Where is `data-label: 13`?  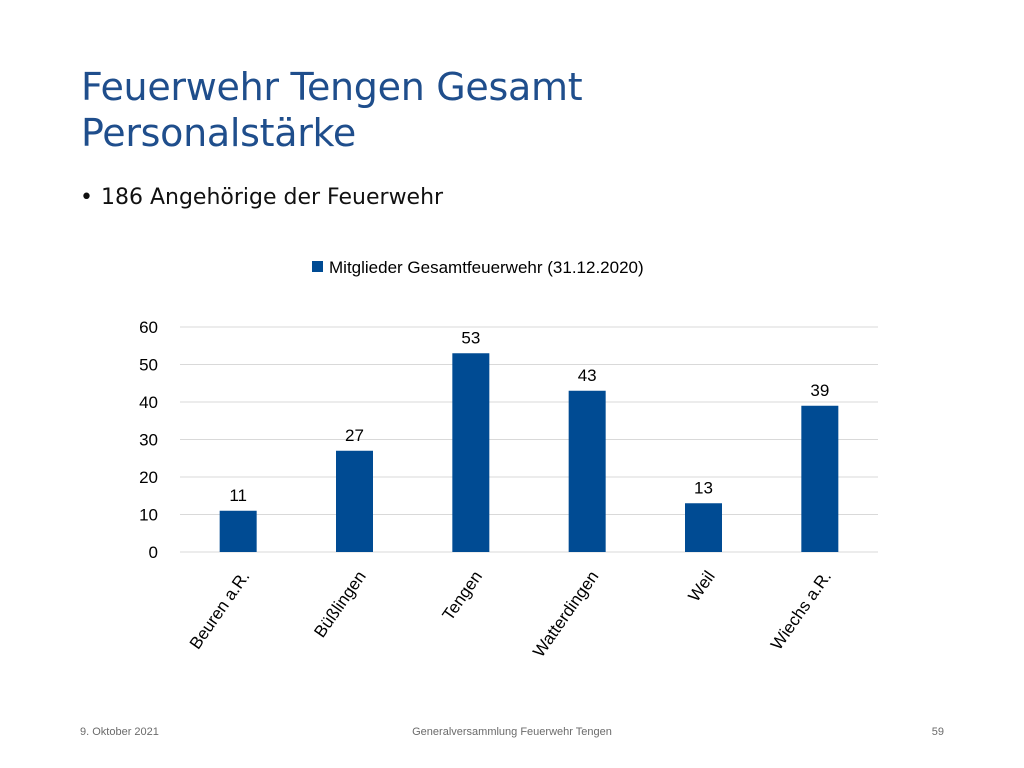 data-label: 13 is located at coordinates (703, 487).